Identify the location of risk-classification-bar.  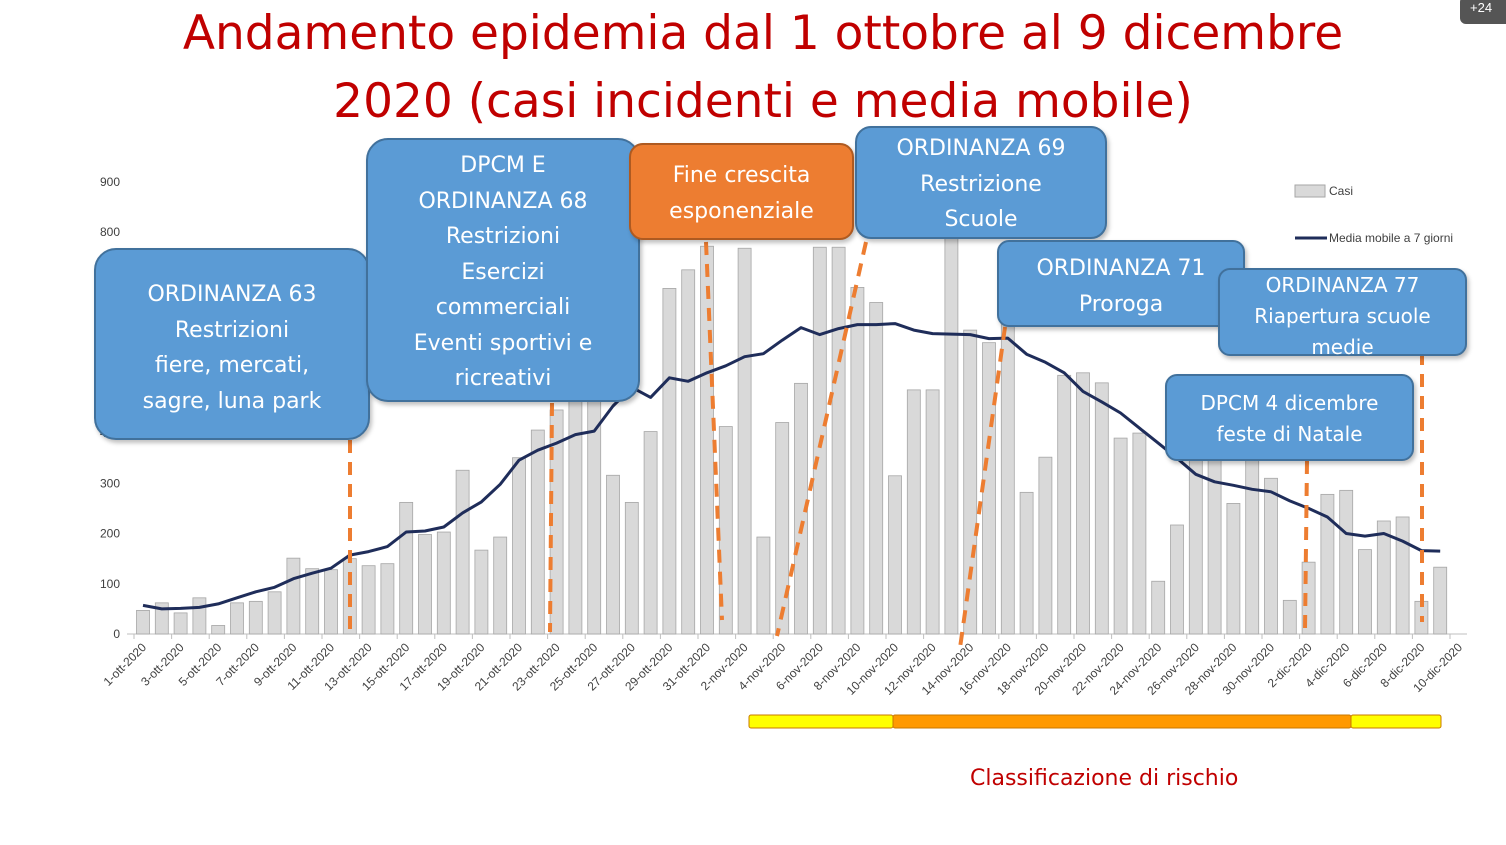
(1095, 721).